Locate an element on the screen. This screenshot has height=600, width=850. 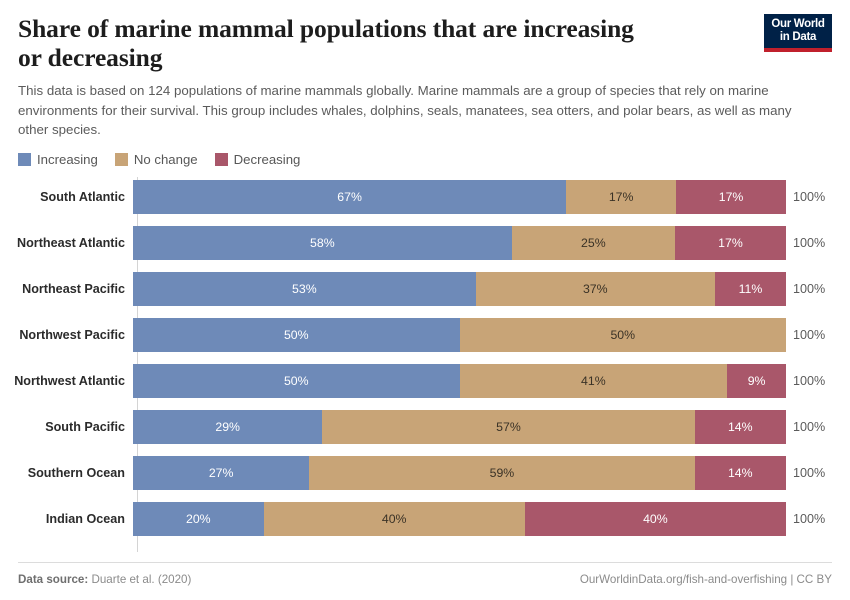
bar-segment-nochange: 40% is located at coordinates (394, 518).